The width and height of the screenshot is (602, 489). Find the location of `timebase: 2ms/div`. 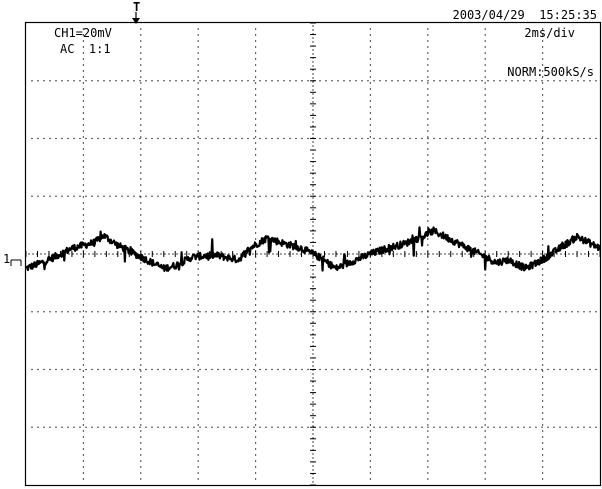

timebase: 2ms/div is located at coordinates (549, 33).